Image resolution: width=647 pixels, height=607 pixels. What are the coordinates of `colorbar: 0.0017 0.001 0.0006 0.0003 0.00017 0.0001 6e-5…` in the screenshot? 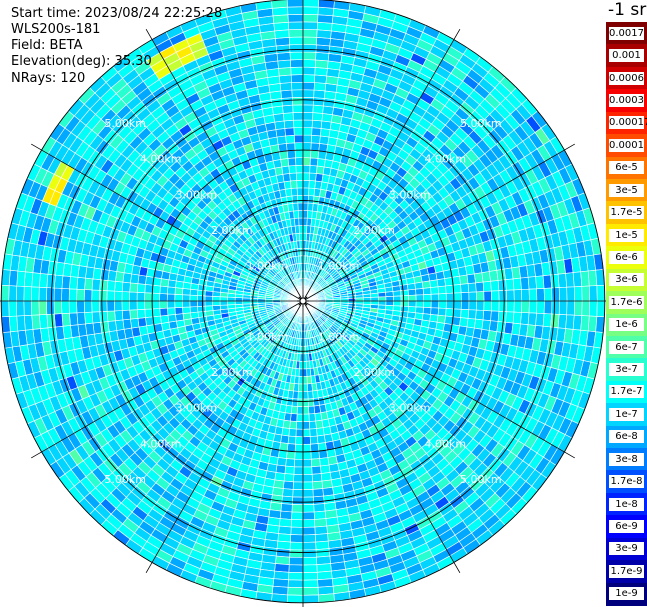 It's located at (626, 314).